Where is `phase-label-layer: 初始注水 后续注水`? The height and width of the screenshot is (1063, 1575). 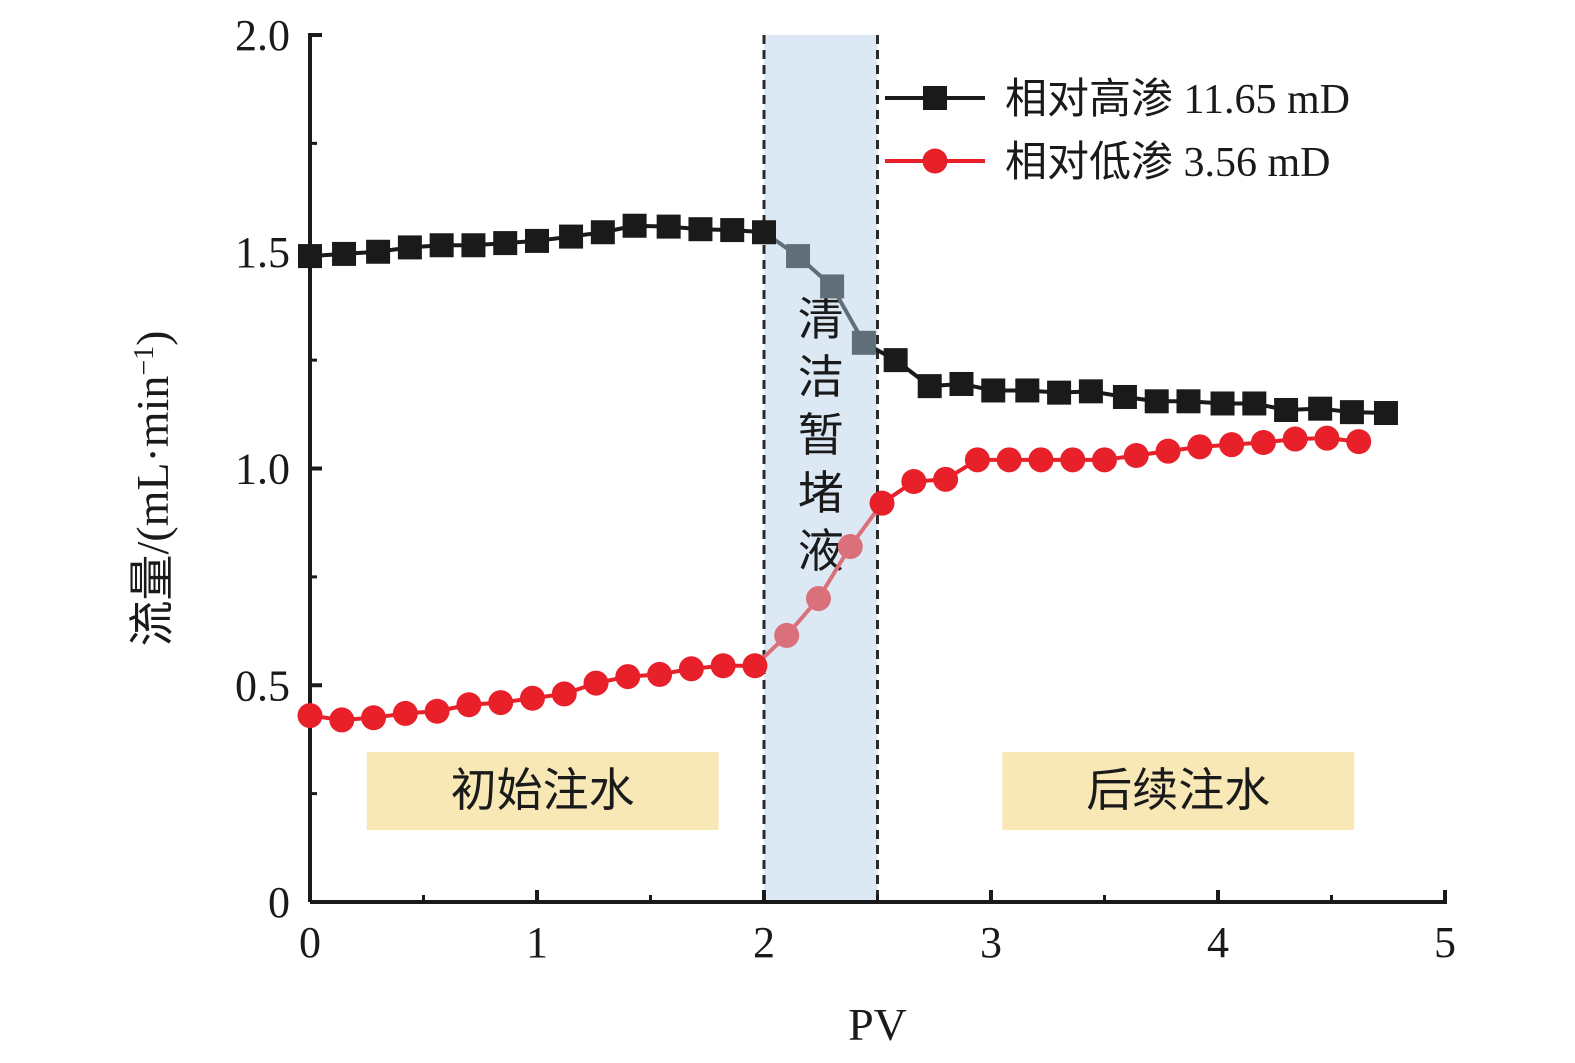
phase-label-layer: 初始注水 后续注水 is located at coordinates (860, 791).